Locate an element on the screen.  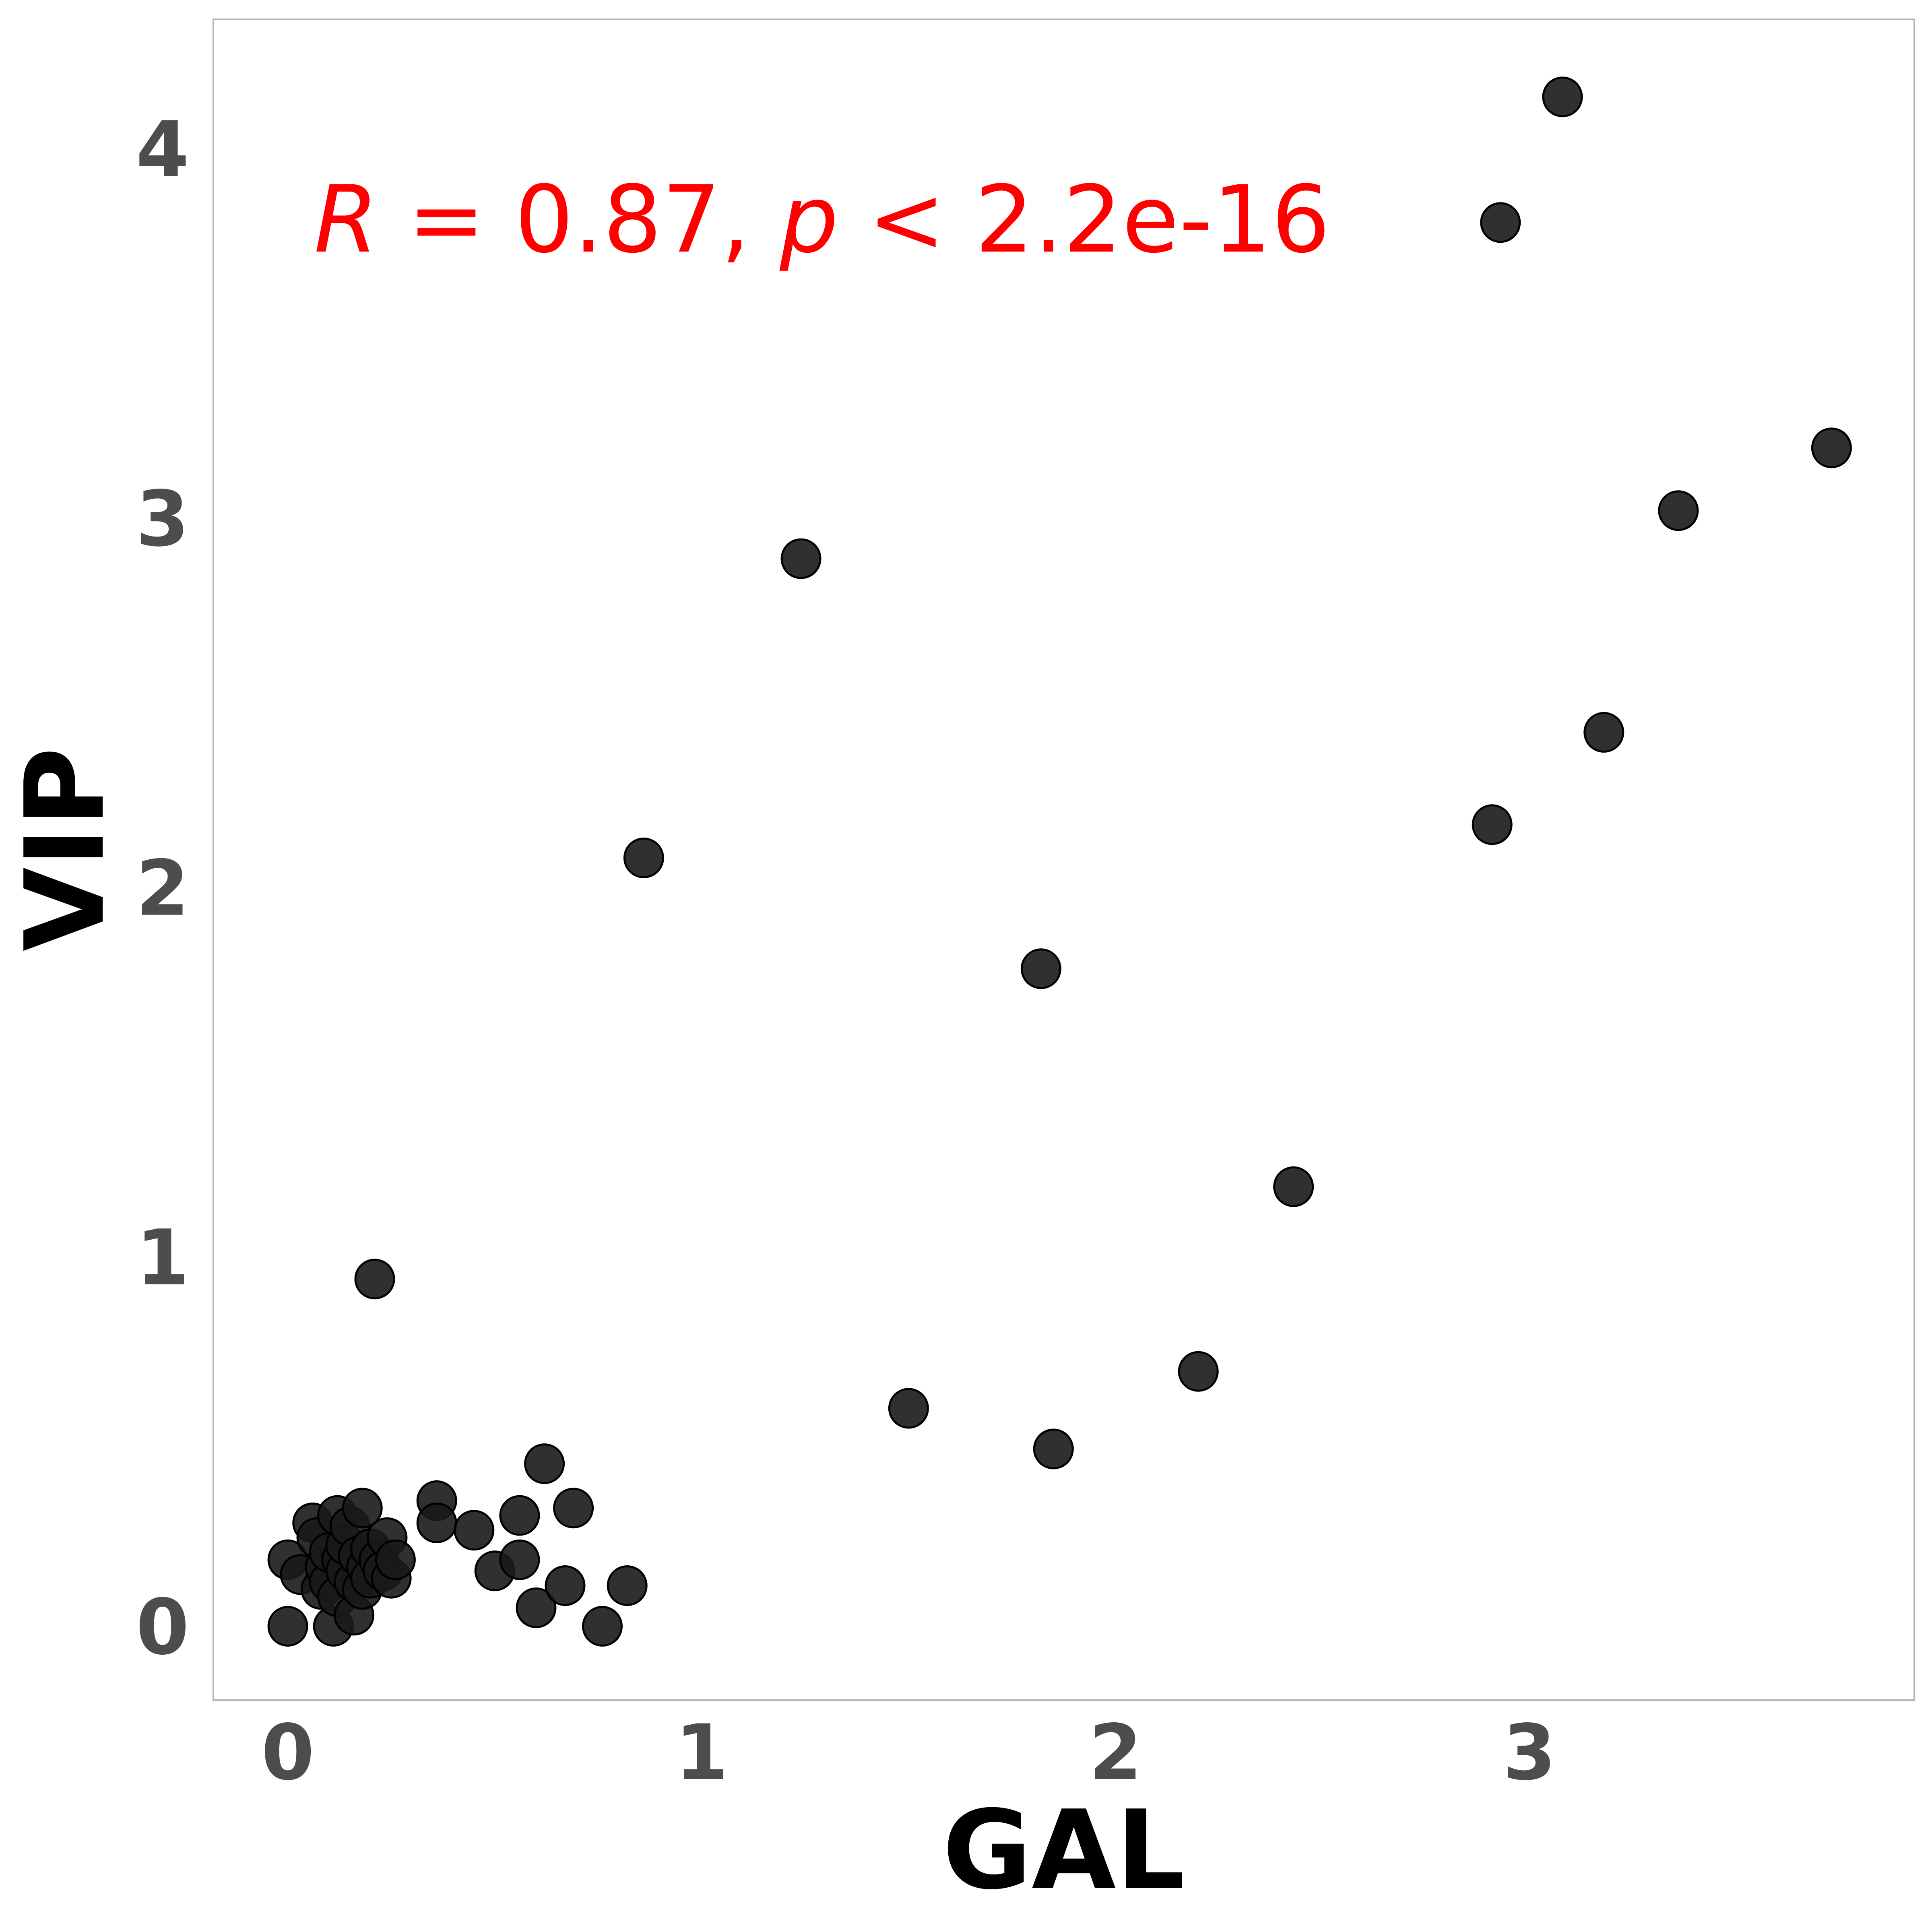
p-symbol: p is located at coordinates (808, 220).